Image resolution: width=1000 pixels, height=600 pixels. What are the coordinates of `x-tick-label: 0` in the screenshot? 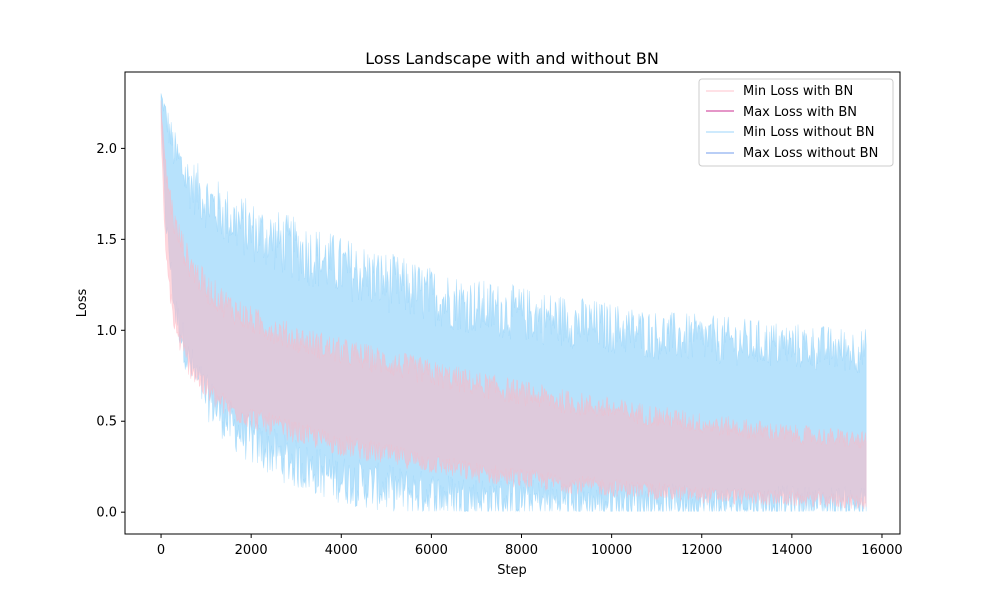 It's located at (161, 550).